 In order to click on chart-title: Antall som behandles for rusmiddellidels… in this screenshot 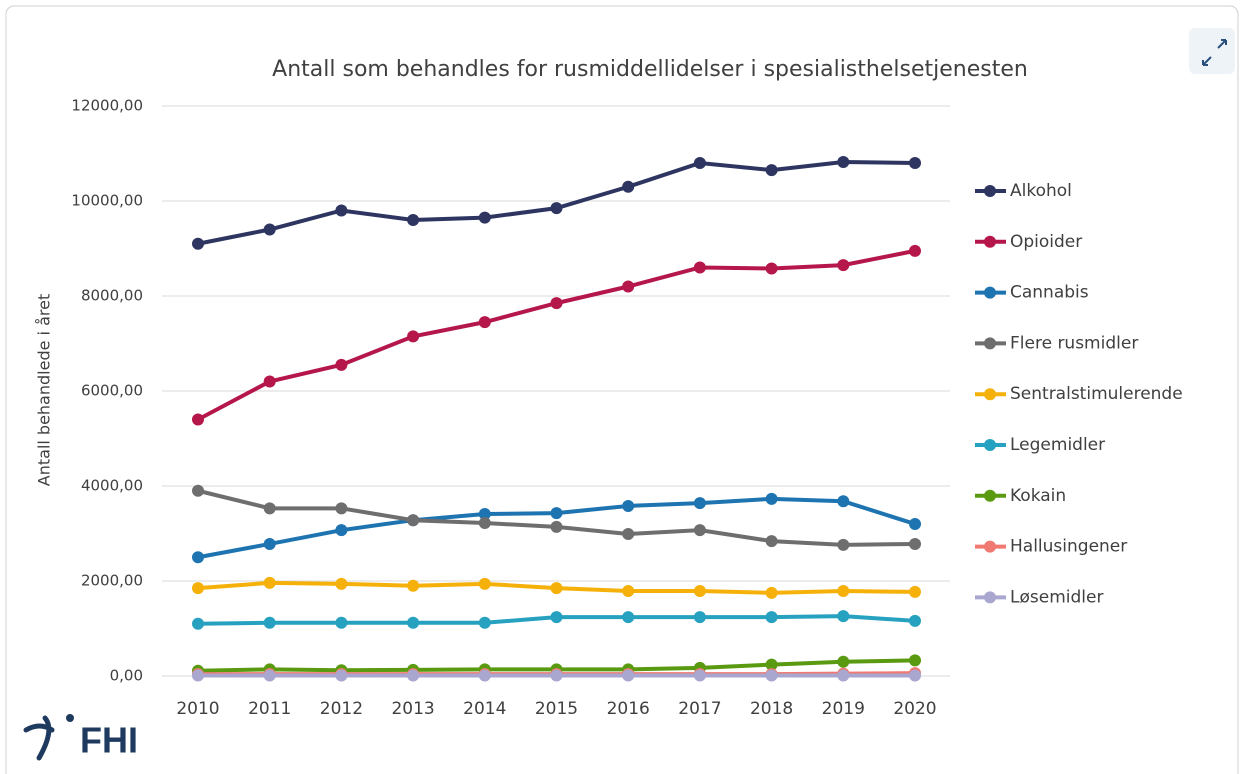, I will do `click(650, 69)`.